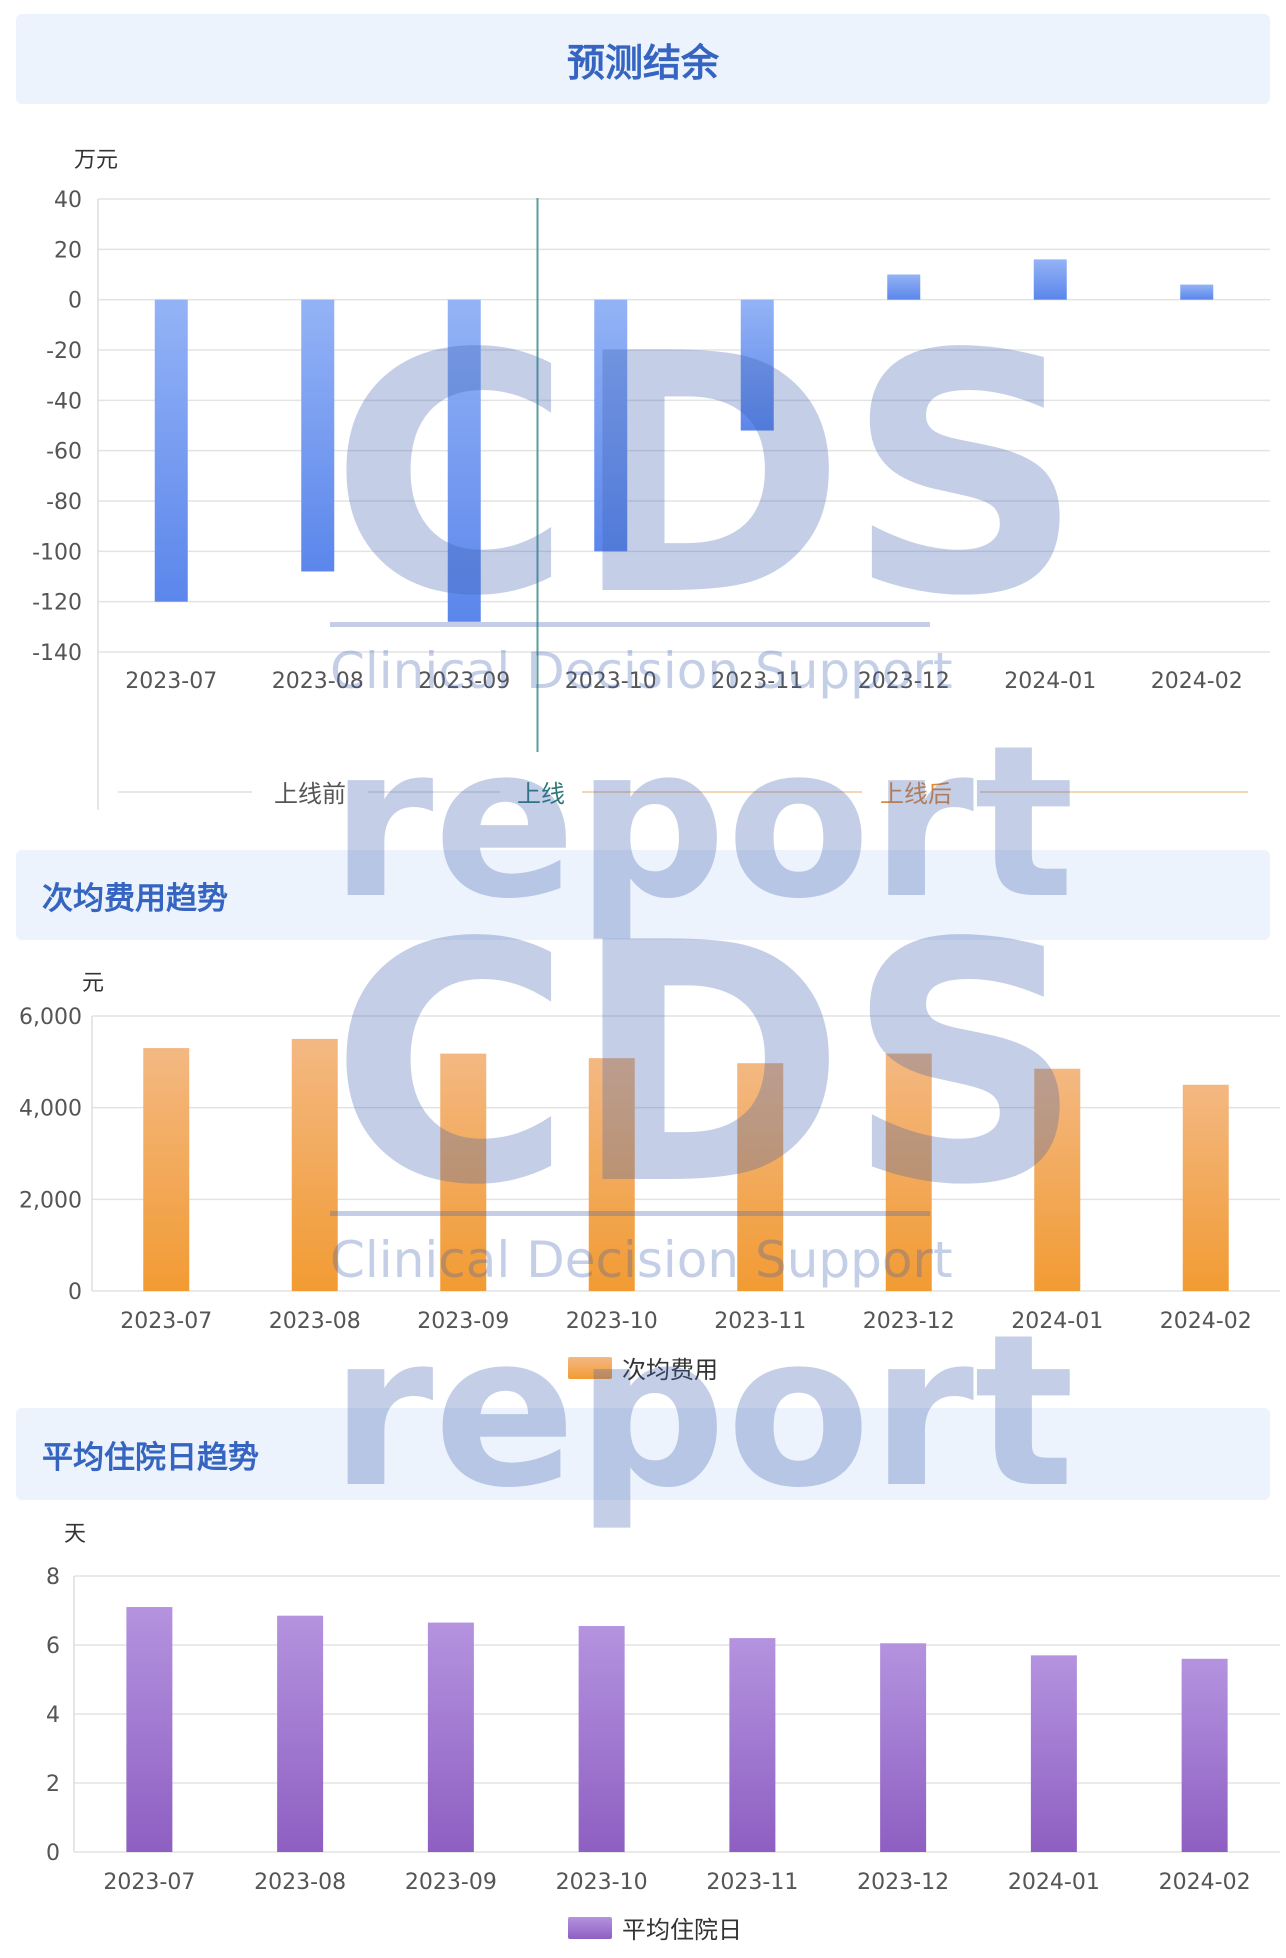 This screenshot has height=1958, width=1286. Describe the element at coordinates (53, 1577) in the screenshot. I see `y-tick-label: 8` at that location.